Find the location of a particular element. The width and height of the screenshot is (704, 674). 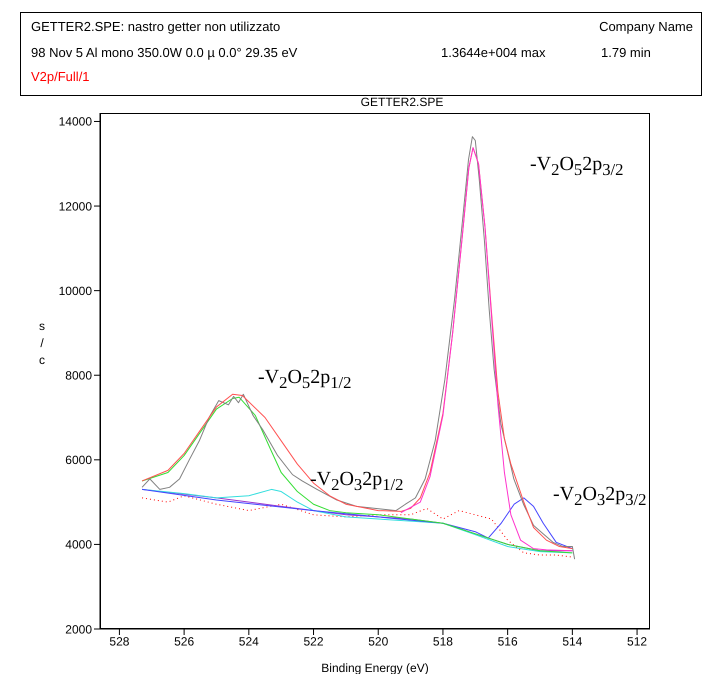

x-tick-label: 512 is located at coordinates (637, 641).